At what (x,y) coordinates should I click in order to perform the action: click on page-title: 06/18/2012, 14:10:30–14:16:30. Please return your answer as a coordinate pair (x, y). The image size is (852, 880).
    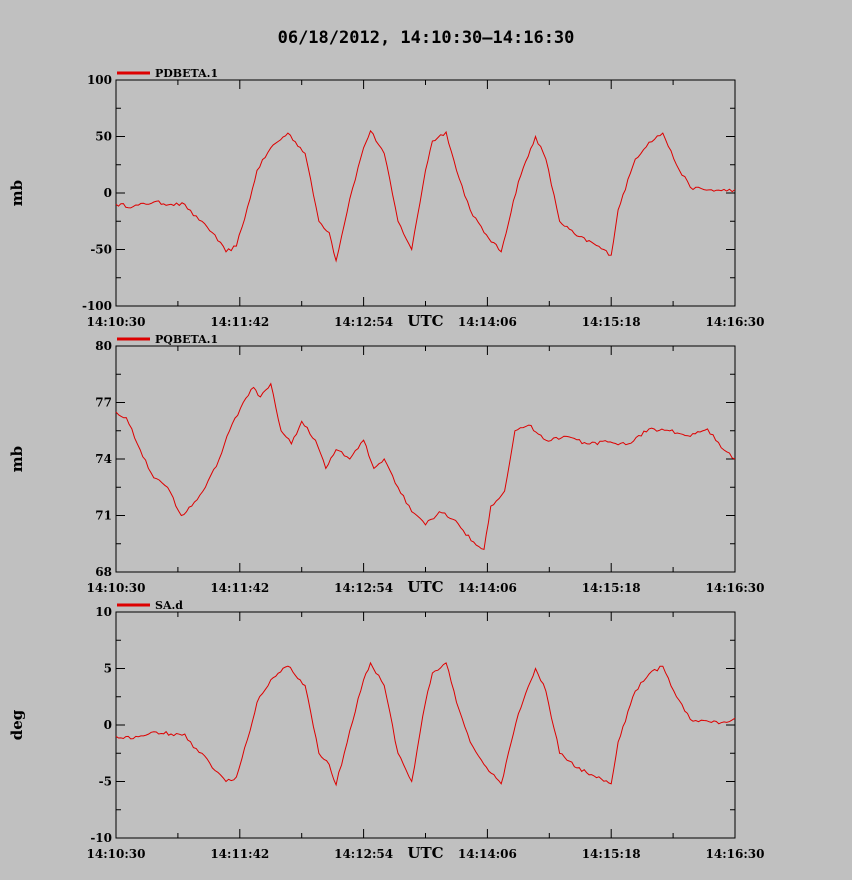
    Looking at the image, I should click on (426, 38).